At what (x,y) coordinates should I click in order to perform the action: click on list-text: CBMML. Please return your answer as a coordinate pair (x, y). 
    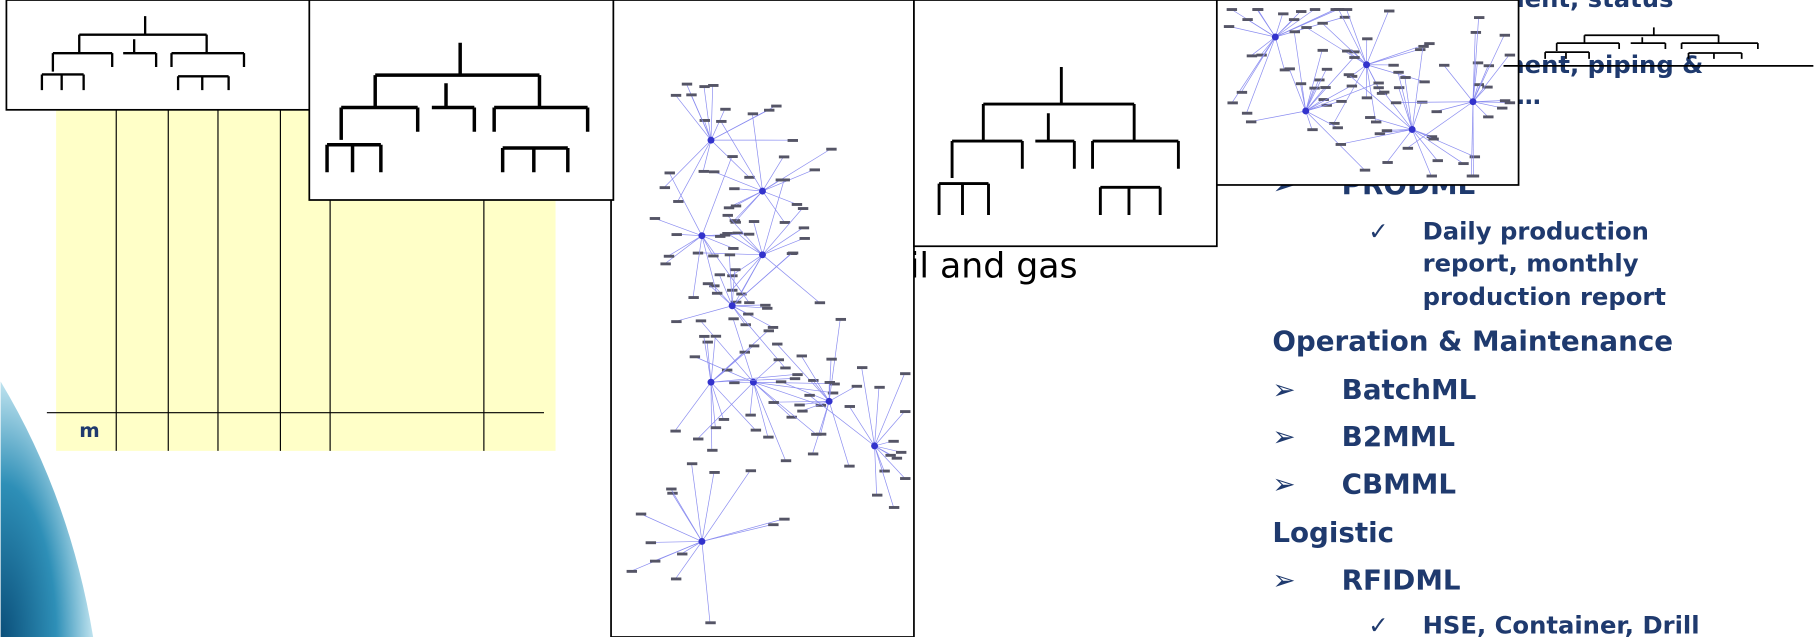
    Looking at the image, I should click on (1399, 484).